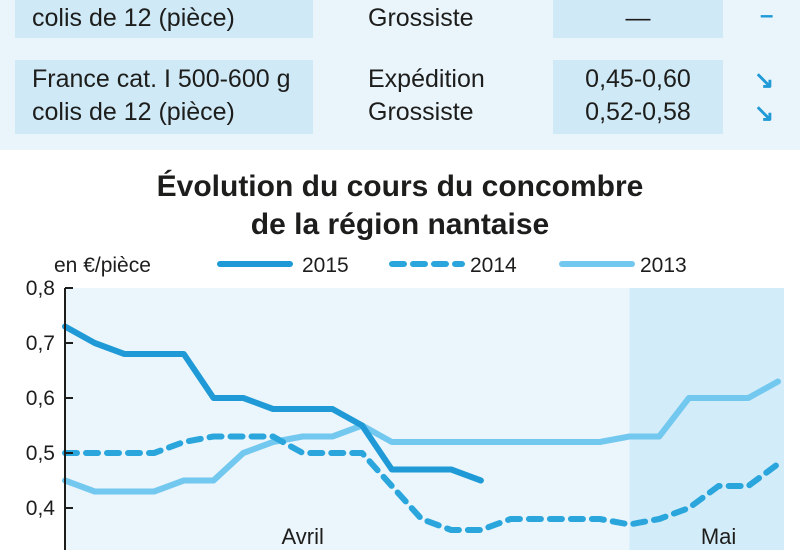  Describe the element at coordinates (508, 536) in the screenshot. I see `month-labels: Avril Mai` at that location.